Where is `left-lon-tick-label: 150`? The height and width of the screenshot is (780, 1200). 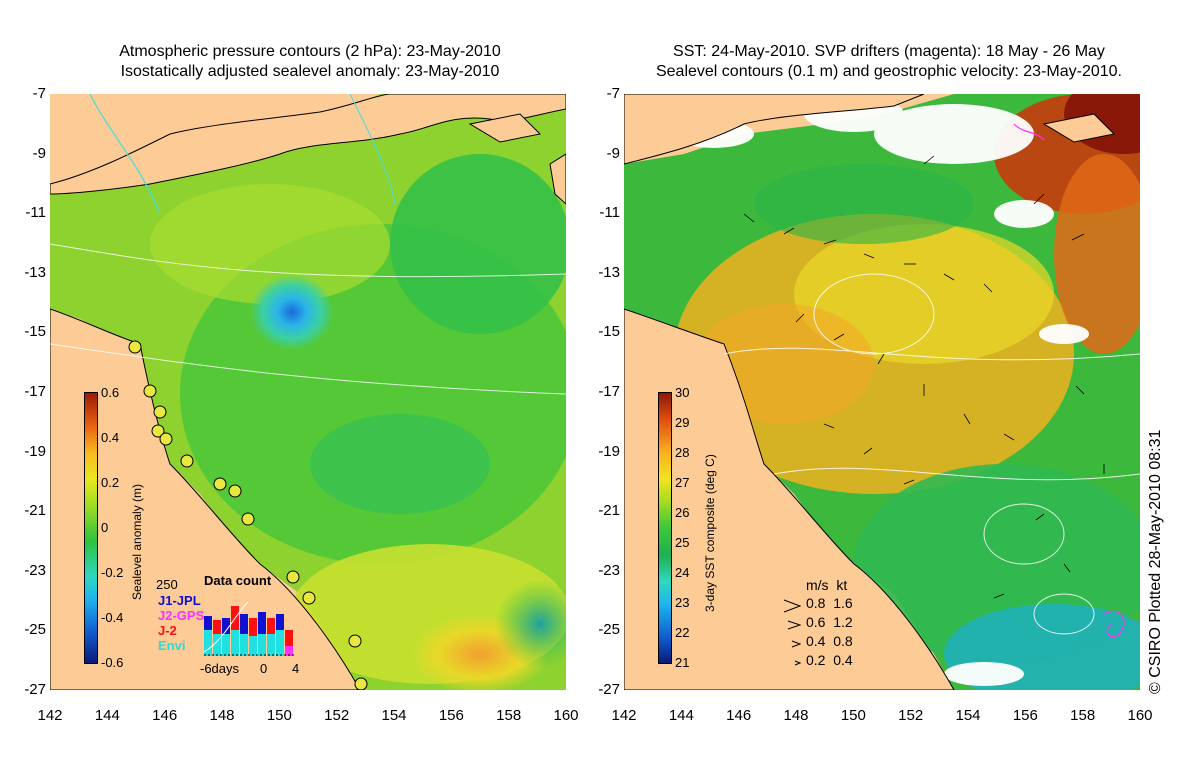 left-lon-tick-label: 150 is located at coordinates (279, 715).